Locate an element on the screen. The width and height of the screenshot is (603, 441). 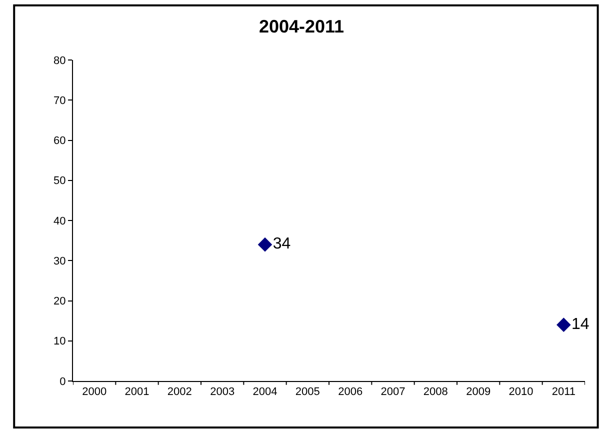
y-tick-label: 60 is located at coordinates (60, 141).